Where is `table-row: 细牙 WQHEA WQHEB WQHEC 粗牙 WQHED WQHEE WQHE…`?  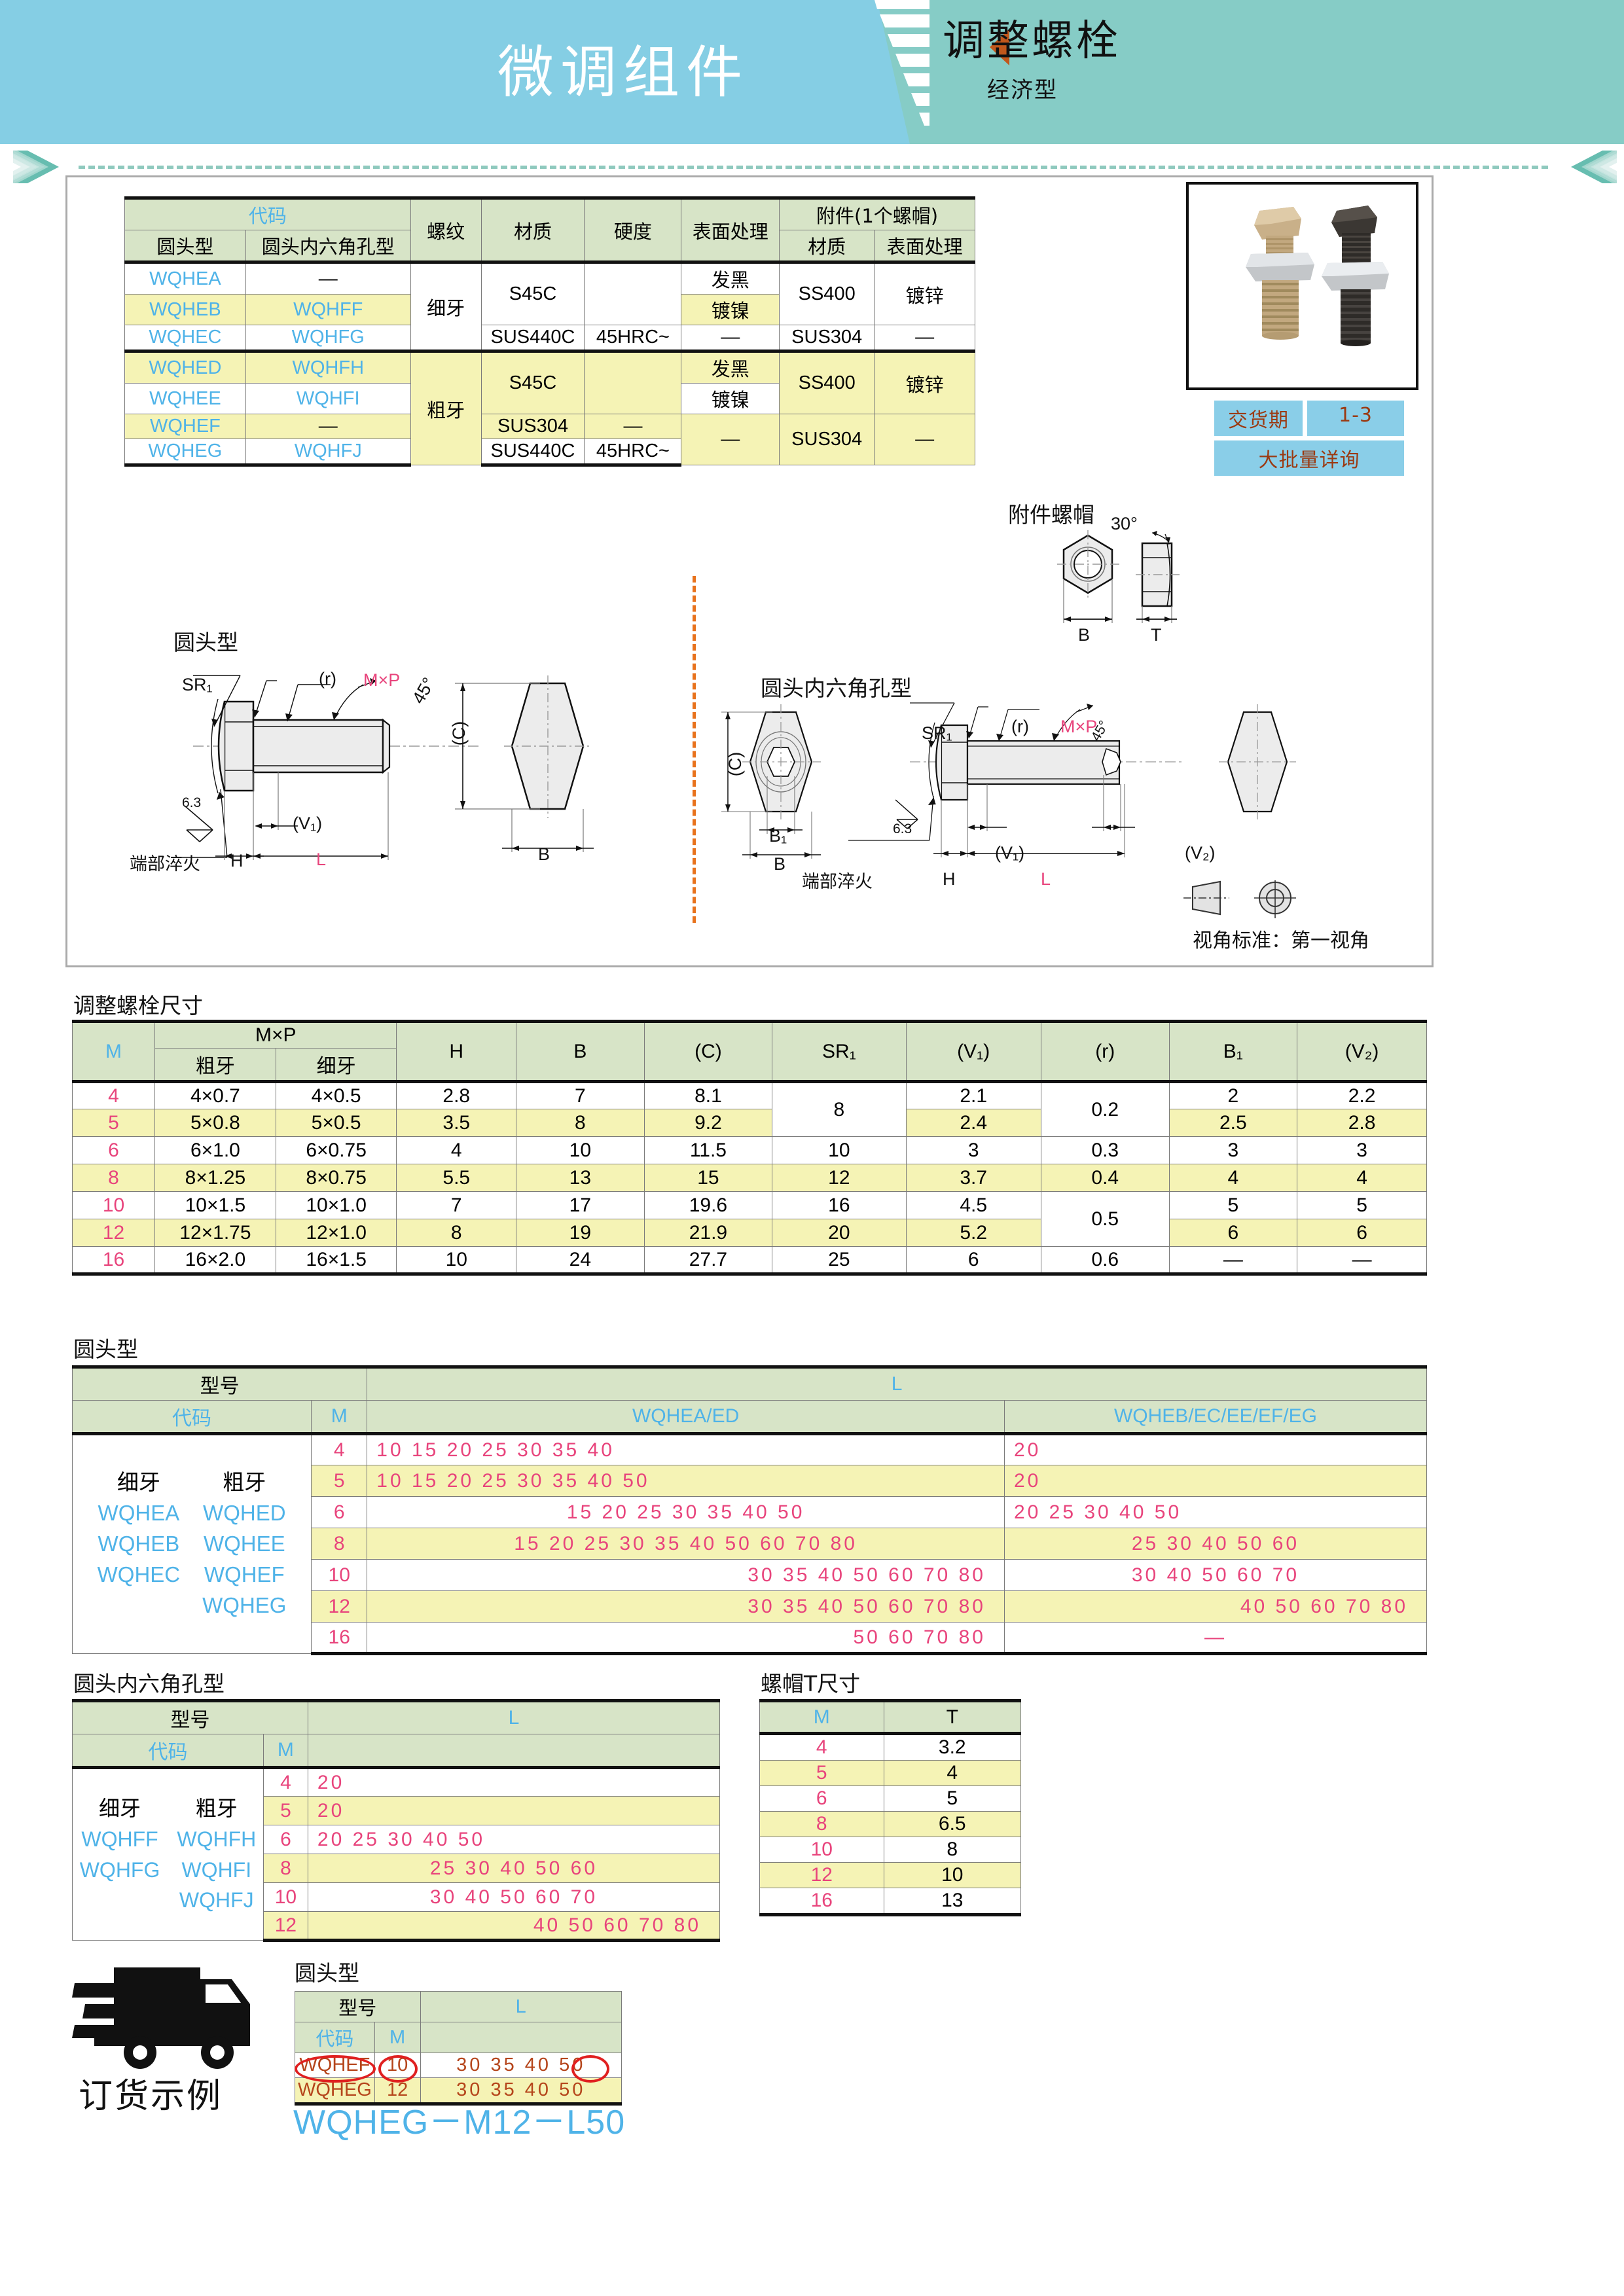 table-row: 细牙 WQHEA WQHEB WQHEC 粗牙 WQHED WQHEE WQHE… is located at coordinates (749, 1543).